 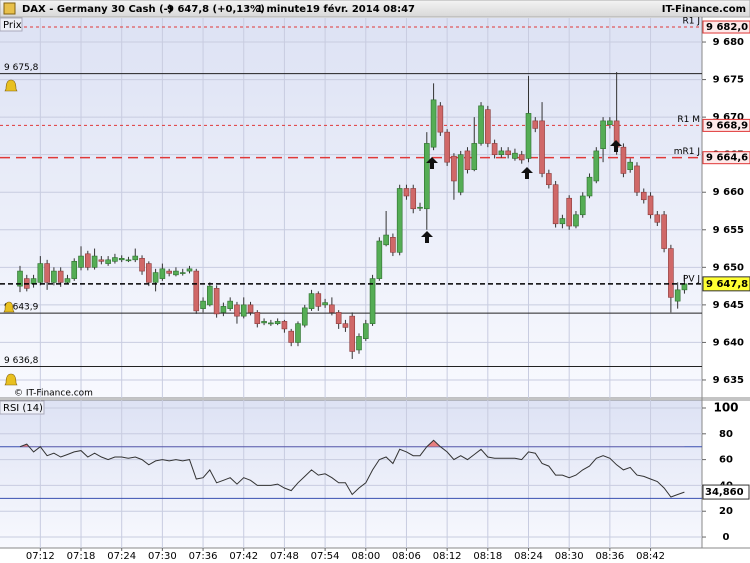 What do you see at coordinates (216, 9) in the screenshot?
I see `quote: 9 647,8 (+0,13%)` at bounding box center [216, 9].